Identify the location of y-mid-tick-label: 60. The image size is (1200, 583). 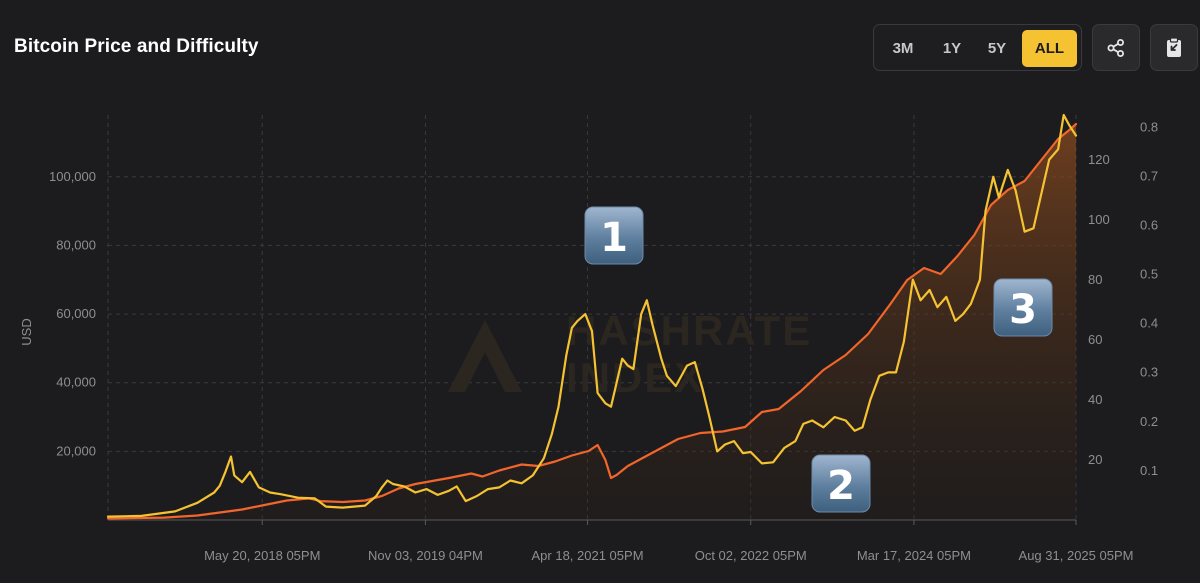
(1095, 339).